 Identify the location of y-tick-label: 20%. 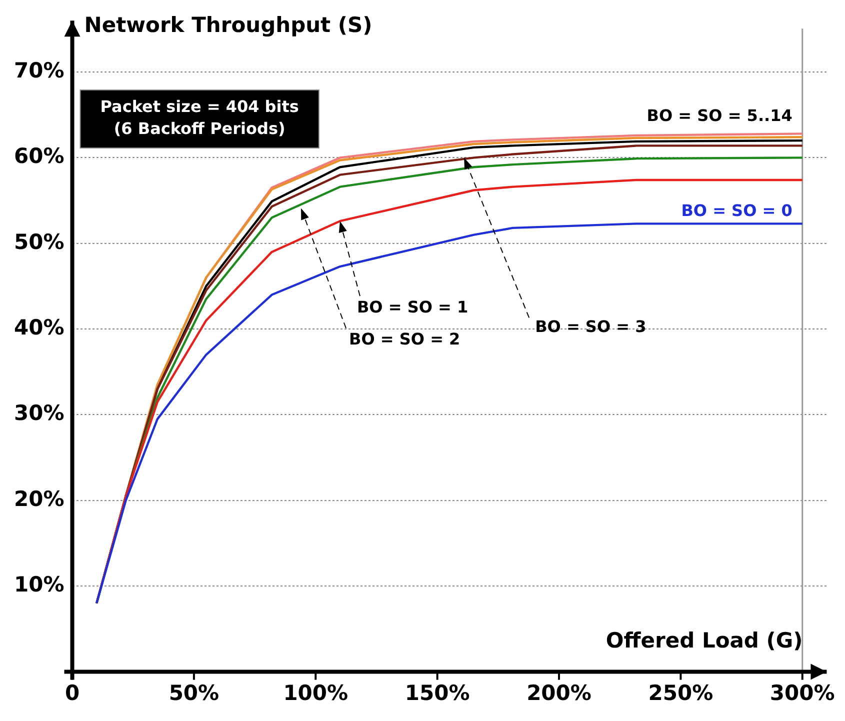
(39, 498).